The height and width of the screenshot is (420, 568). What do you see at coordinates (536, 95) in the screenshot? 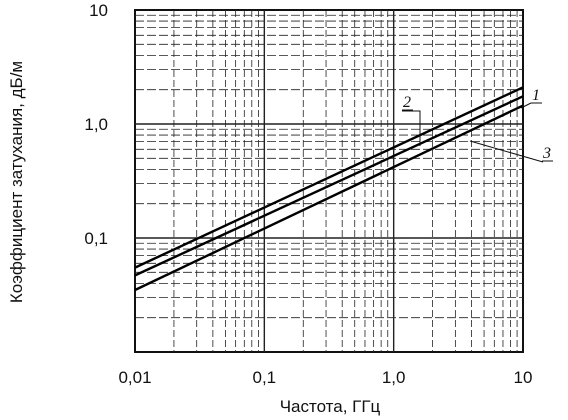
I see `series-label-1: 1` at bounding box center [536, 95].